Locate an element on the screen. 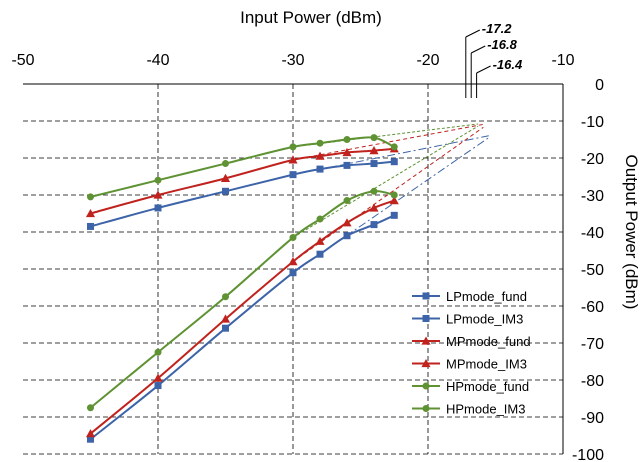  y-tick-label: -70 is located at coordinates (592, 344).